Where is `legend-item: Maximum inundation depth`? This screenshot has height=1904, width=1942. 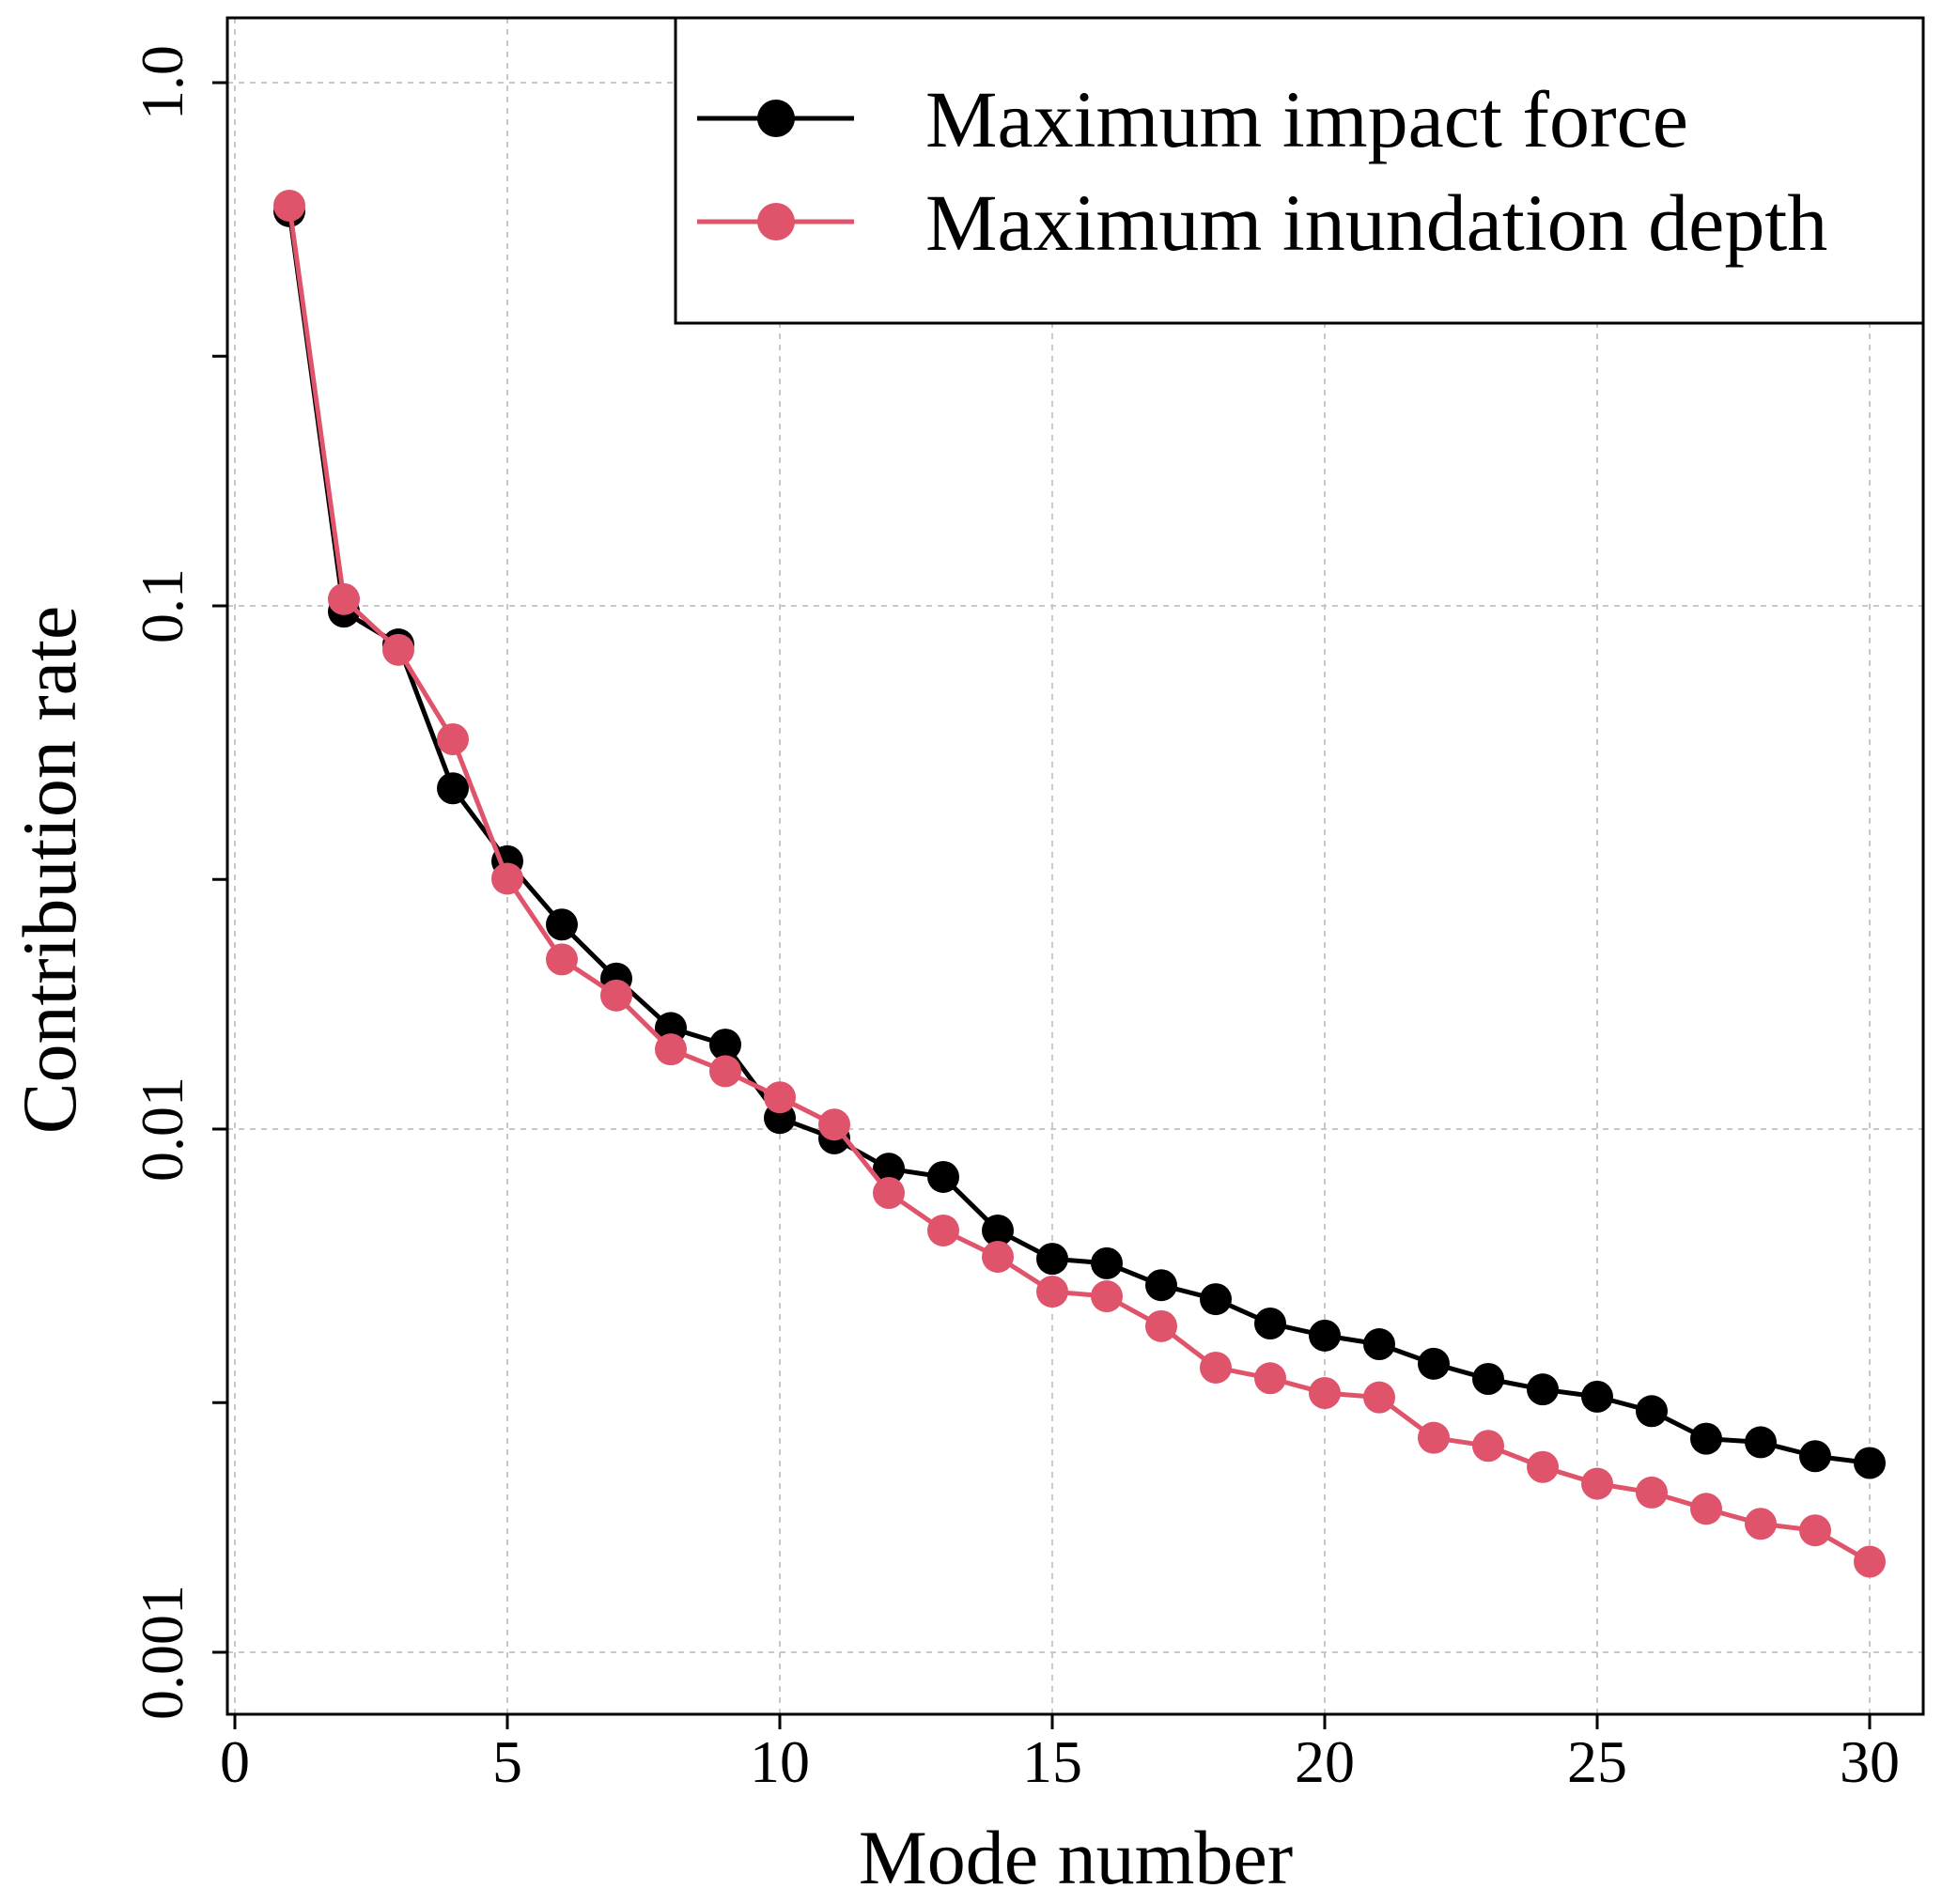
legend-item: Maximum inundation depth is located at coordinates (1262, 223).